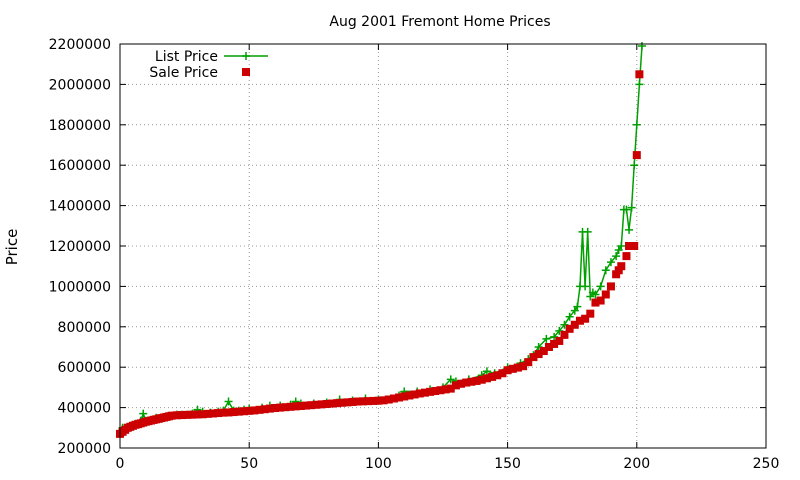 This screenshot has height=480, width=800. I want to click on x-tick-label: 0, so click(120, 464).